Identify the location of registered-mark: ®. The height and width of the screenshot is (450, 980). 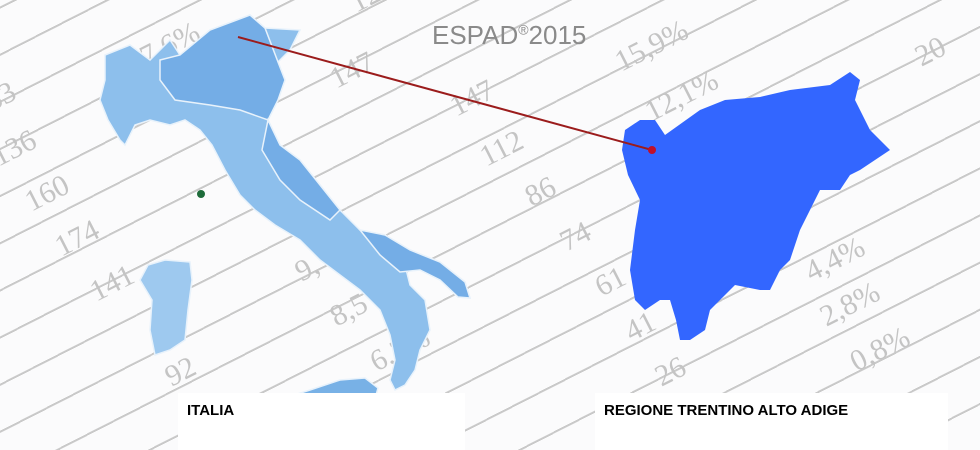
(523, 29).